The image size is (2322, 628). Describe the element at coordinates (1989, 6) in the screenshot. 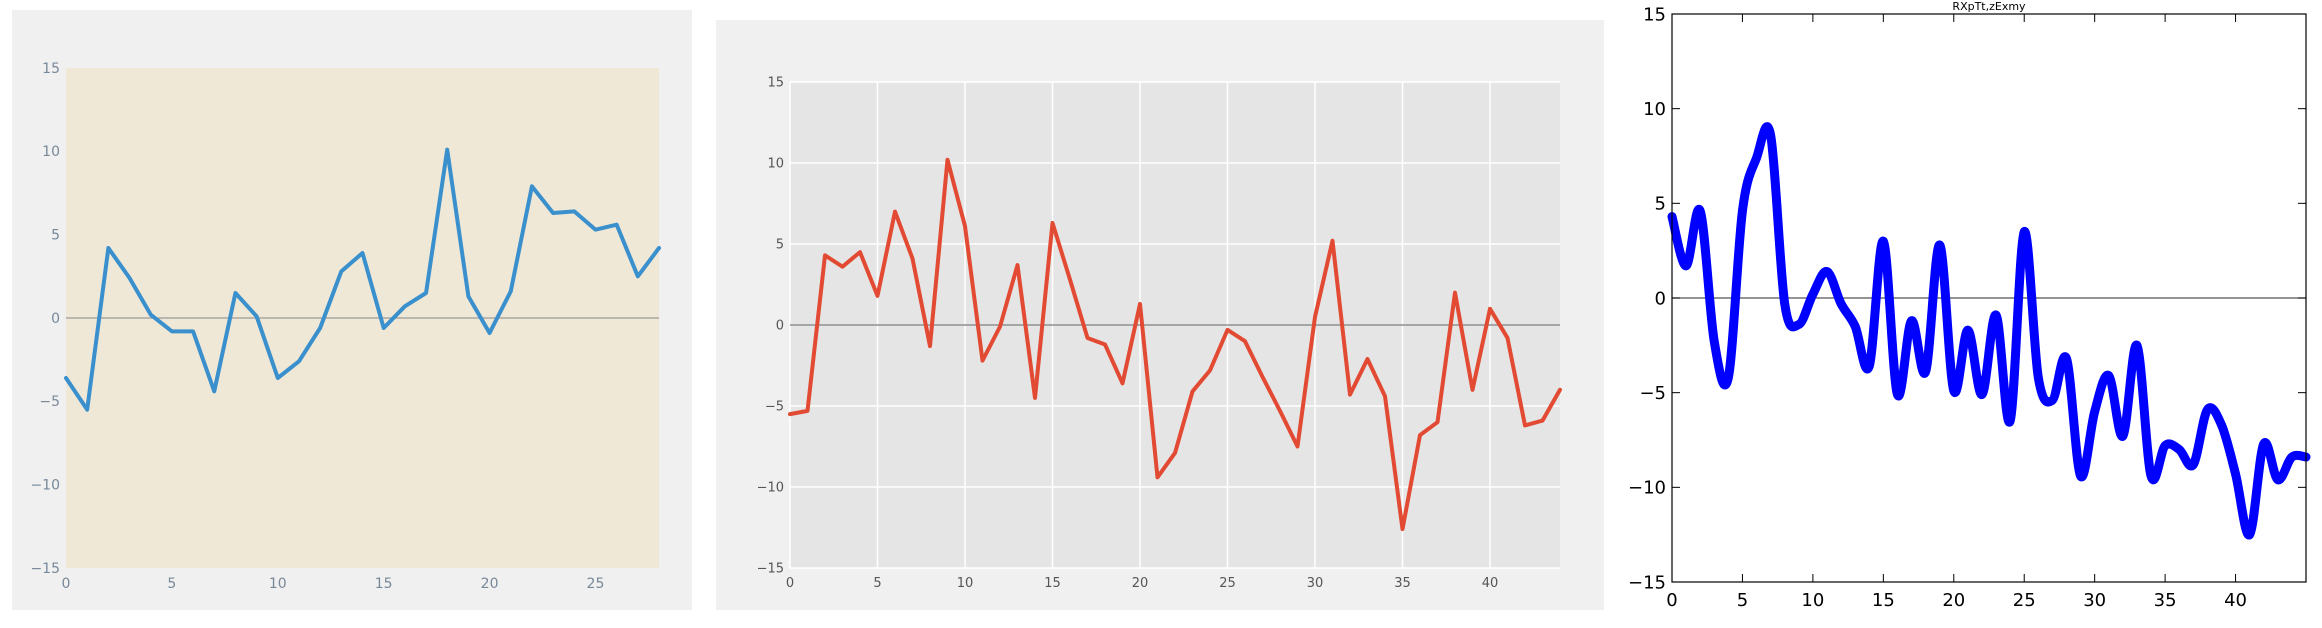

I see `chart-title: RXpTt,zExmy` at that location.